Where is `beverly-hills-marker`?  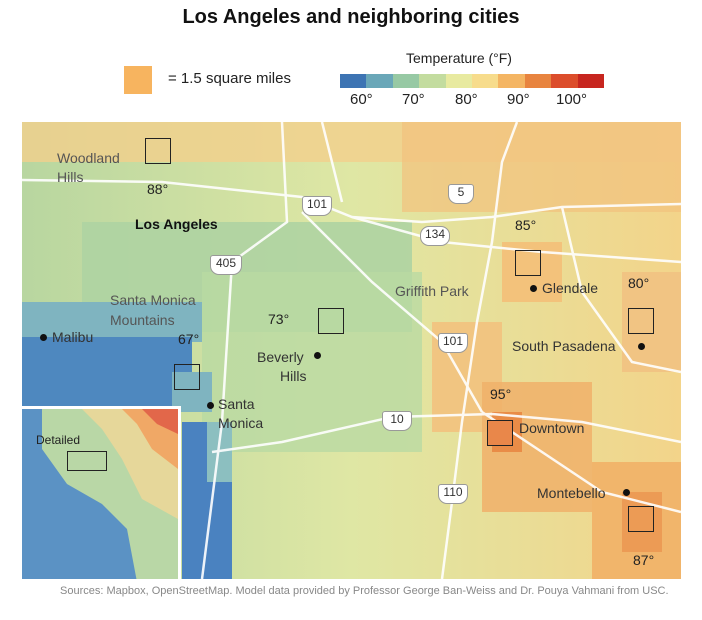
beverly-hills-marker is located at coordinates (317, 355).